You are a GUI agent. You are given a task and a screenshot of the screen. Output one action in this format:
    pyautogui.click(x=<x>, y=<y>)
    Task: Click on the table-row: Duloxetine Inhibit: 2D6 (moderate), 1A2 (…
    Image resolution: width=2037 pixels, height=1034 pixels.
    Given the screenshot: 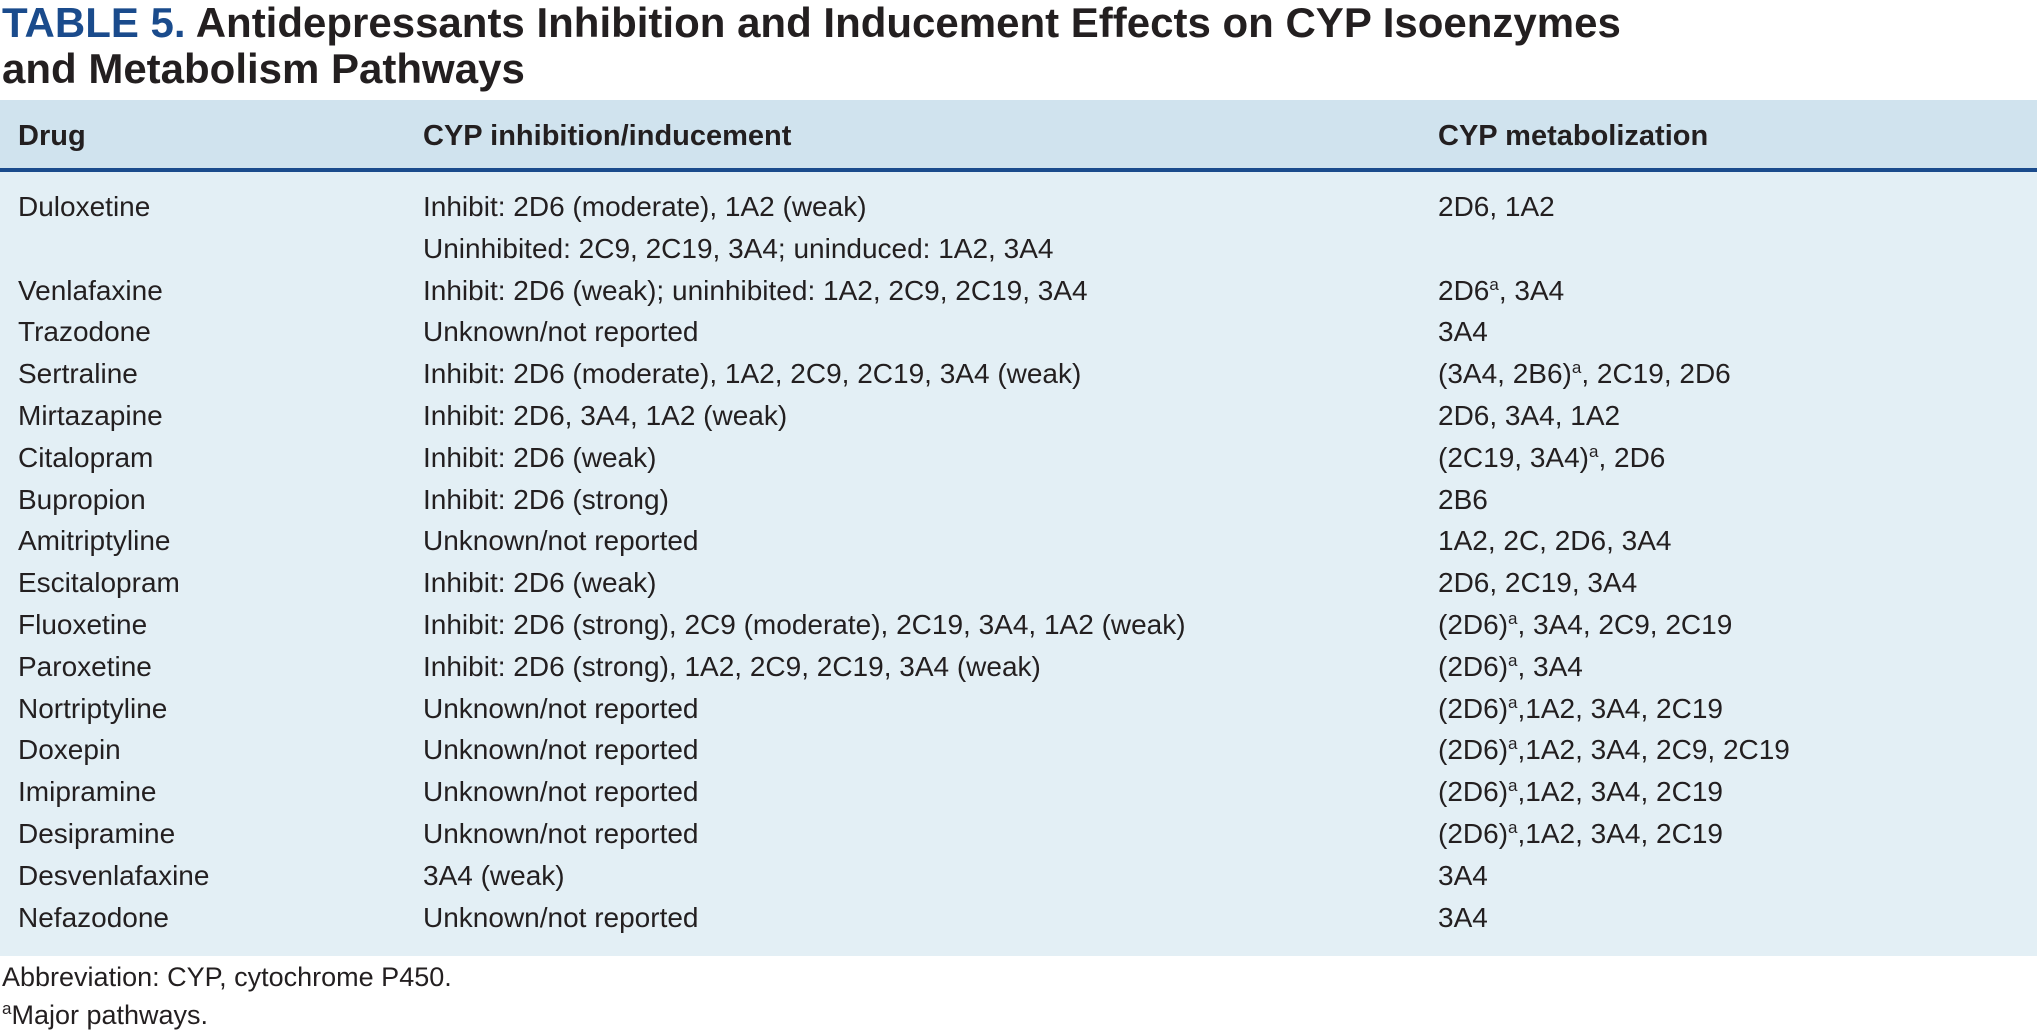 What is the action you would take?
    pyautogui.click(x=1018, y=228)
    